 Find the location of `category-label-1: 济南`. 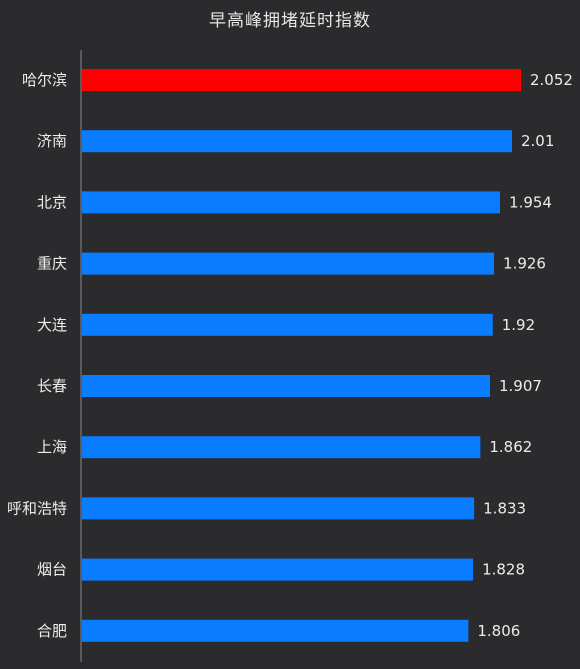

category-label-1: 济南 is located at coordinates (52, 141).